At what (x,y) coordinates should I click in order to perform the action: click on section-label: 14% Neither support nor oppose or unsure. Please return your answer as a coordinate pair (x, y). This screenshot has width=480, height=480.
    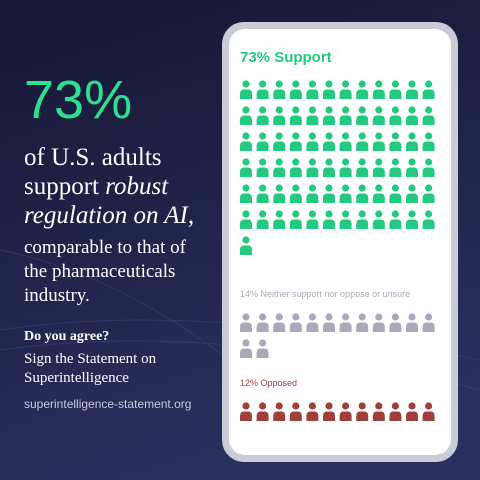
    Looking at the image, I should click on (325, 294).